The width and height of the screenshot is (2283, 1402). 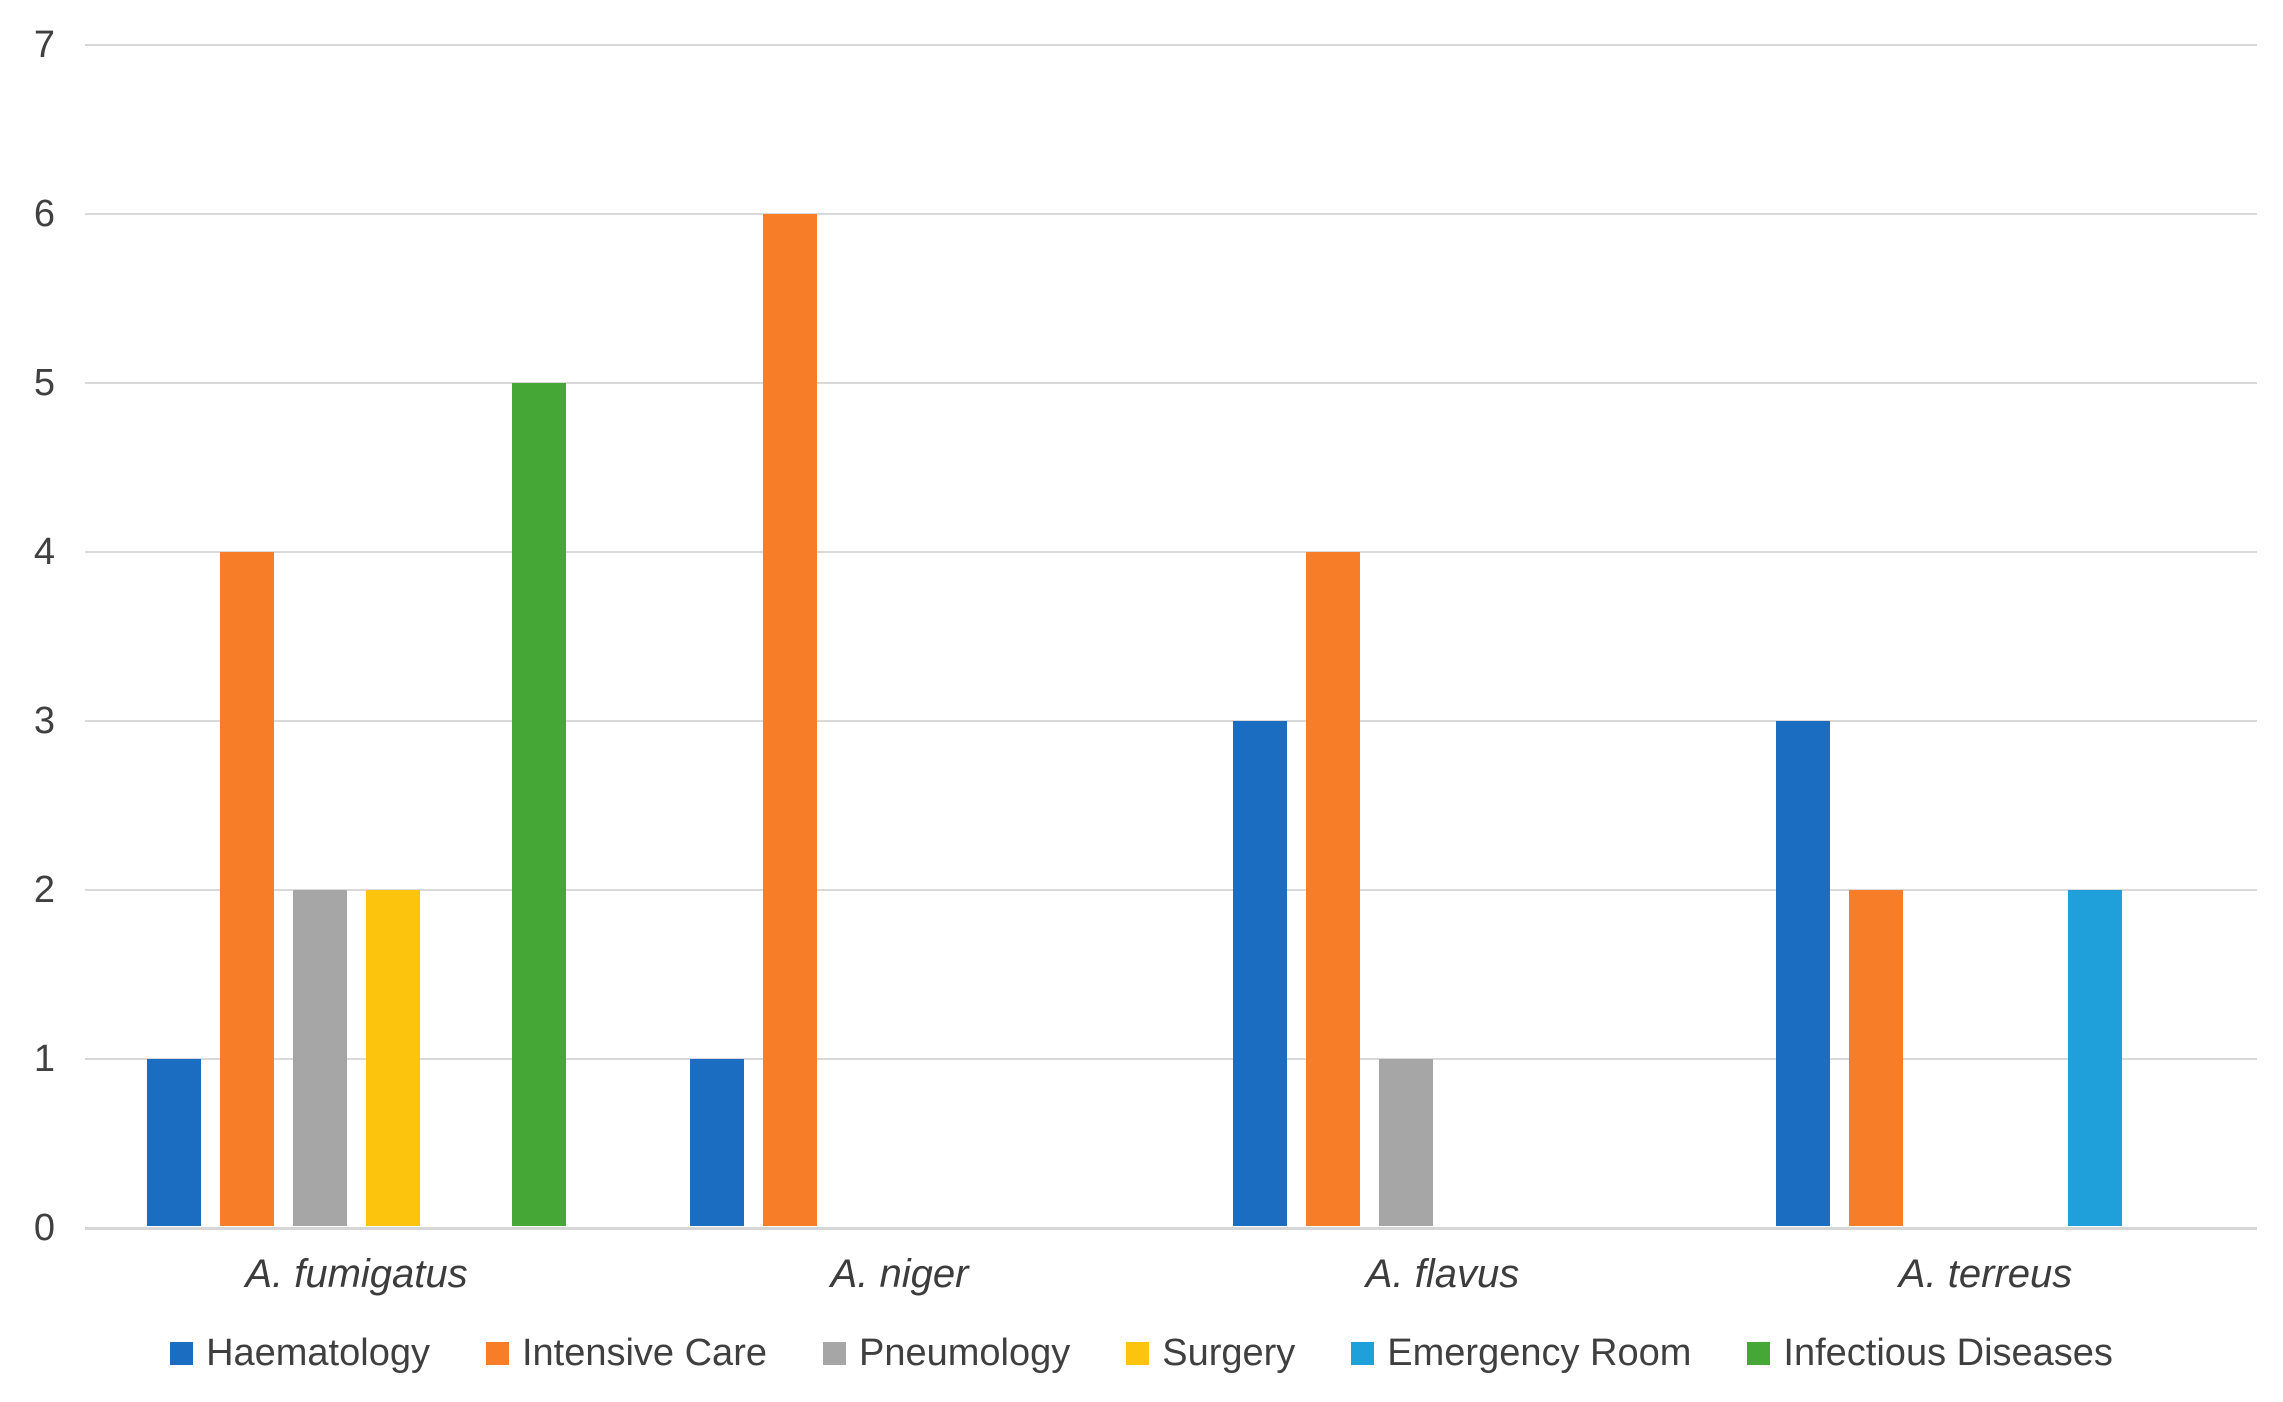 I want to click on legend-swatch-surgery, so click(x=1138, y=1353).